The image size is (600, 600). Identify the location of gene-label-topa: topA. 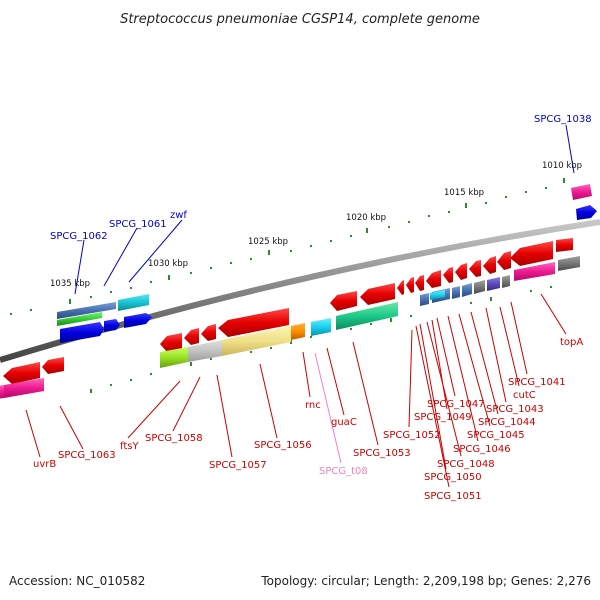
(571, 342).